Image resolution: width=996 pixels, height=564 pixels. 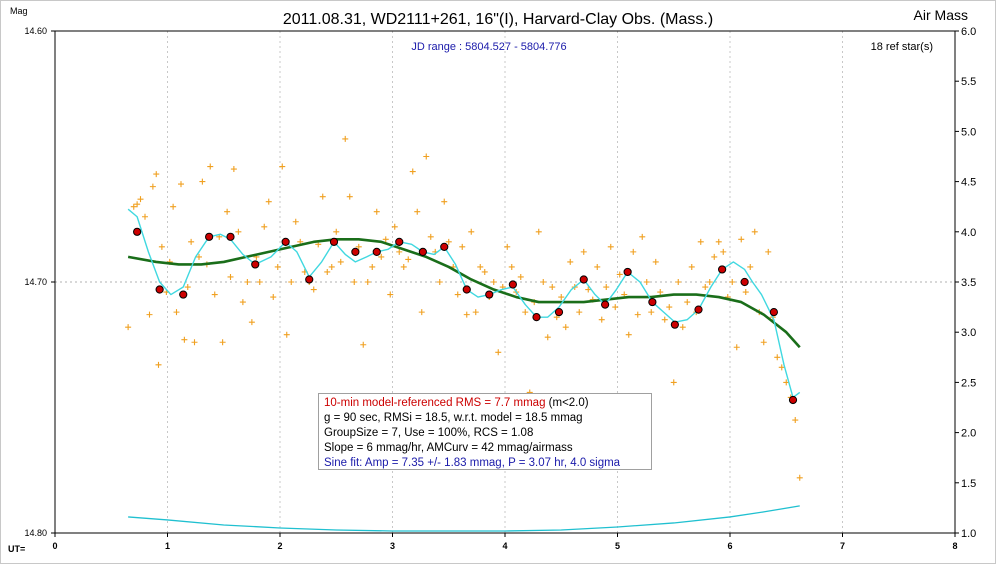 What do you see at coordinates (968, 333) in the screenshot?
I see `y-right-tick-label: 3.0` at bounding box center [968, 333].